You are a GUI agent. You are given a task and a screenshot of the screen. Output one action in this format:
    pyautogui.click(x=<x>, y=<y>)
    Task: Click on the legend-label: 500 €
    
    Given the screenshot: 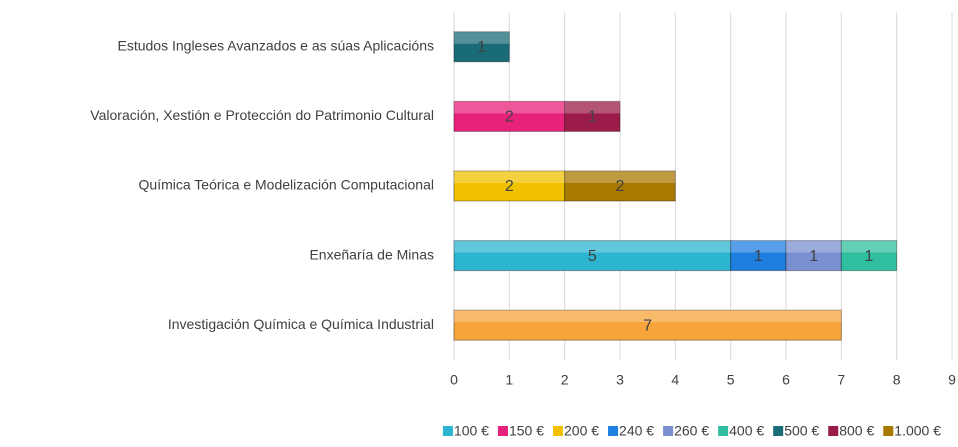 What is the action you would take?
    pyautogui.click(x=801, y=431)
    